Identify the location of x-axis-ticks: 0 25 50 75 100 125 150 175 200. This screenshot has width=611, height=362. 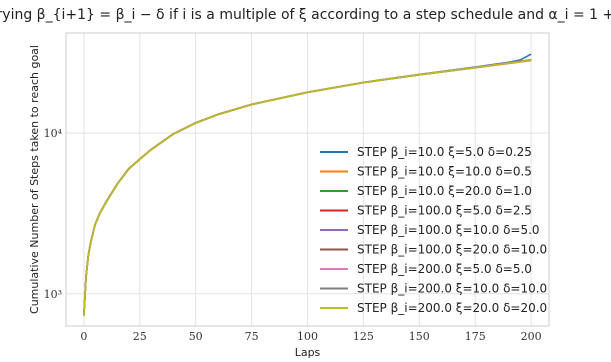
(310, 336).